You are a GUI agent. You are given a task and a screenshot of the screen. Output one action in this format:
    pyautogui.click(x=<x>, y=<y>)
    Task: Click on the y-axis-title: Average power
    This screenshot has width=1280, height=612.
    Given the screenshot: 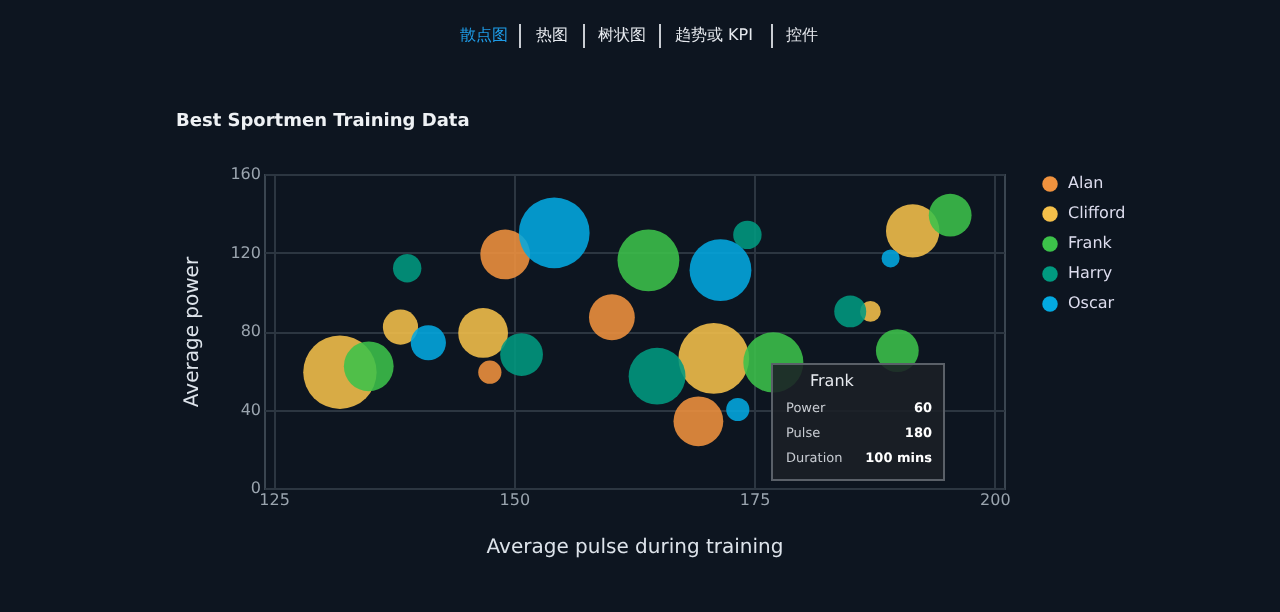 What is the action you would take?
    pyautogui.click(x=193, y=331)
    